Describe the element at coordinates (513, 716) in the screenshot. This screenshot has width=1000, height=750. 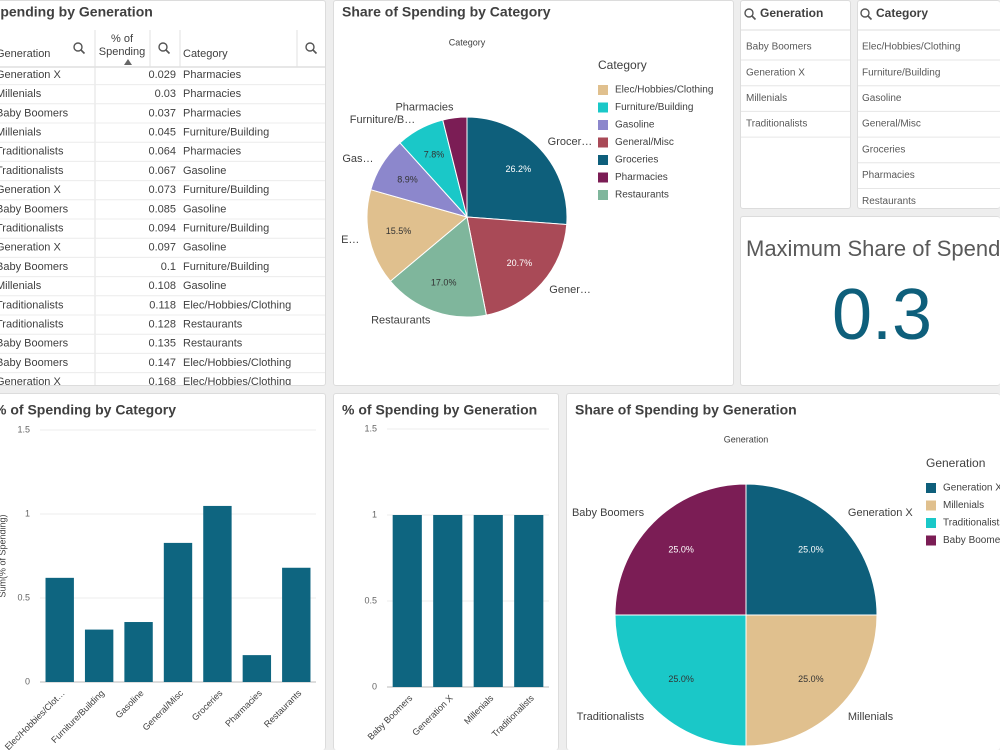
I see `x-tick-label: Traditionalists` at that location.